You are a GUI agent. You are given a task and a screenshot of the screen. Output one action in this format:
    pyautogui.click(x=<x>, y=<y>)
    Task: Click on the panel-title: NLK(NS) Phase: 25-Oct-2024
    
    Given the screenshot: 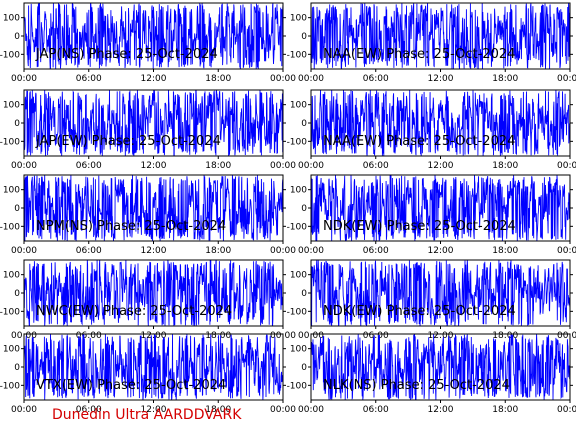 What is the action you would take?
    pyautogui.click(x=416, y=385)
    